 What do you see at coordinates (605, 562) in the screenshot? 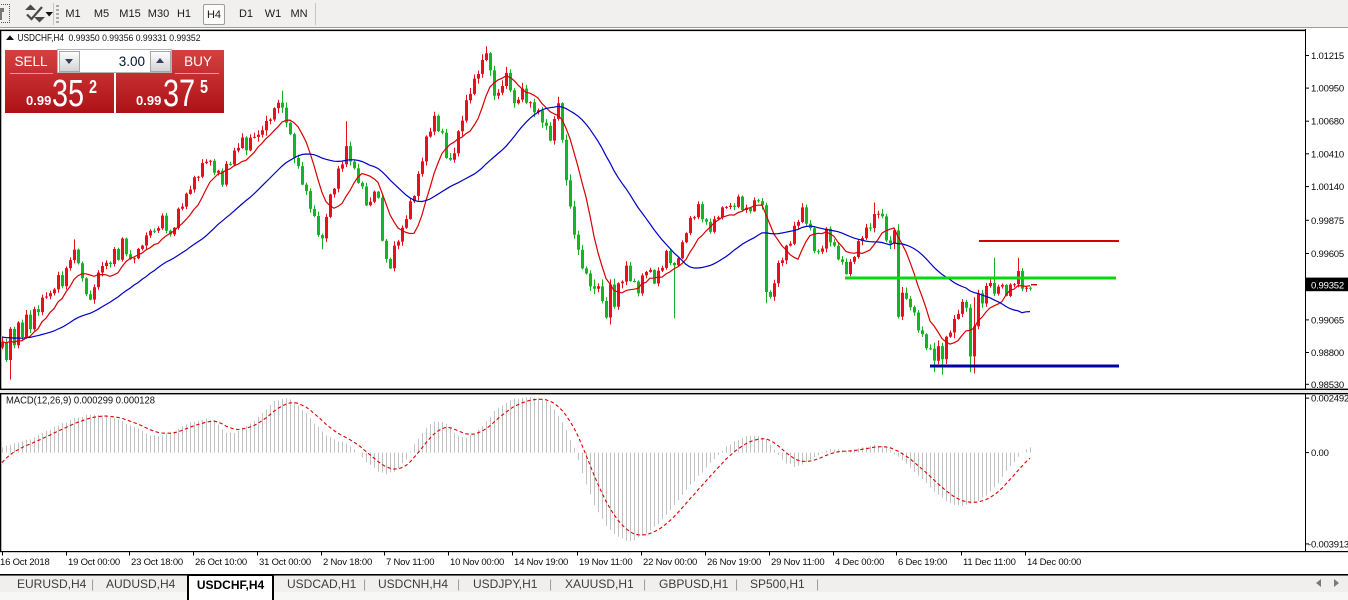
I see `svg-text: 19 Nov 11:00` at bounding box center [605, 562].